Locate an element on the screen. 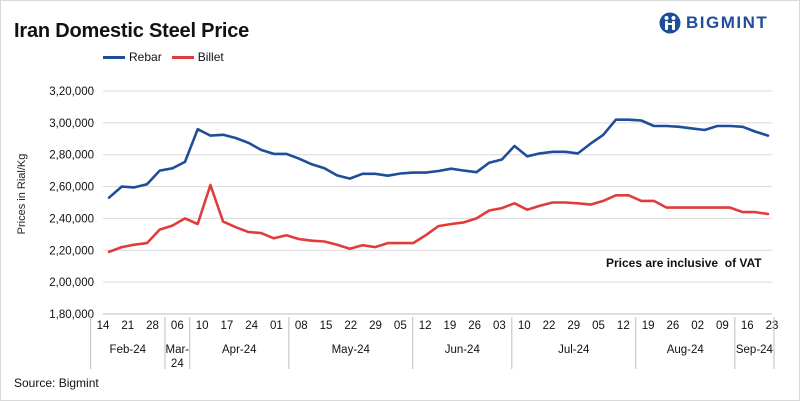 This screenshot has width=800, height=401. legend-label-rebar: Rebar is located at coordinates (145, 57).